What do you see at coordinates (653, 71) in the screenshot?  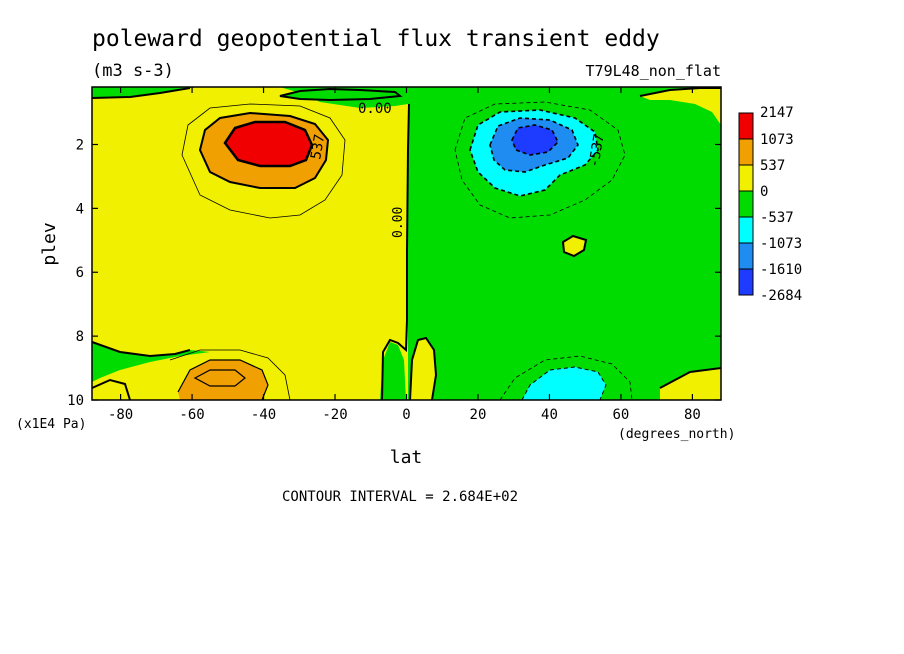 I see `run-label: T79L48_non_flat` at bounding box center [653, 71].